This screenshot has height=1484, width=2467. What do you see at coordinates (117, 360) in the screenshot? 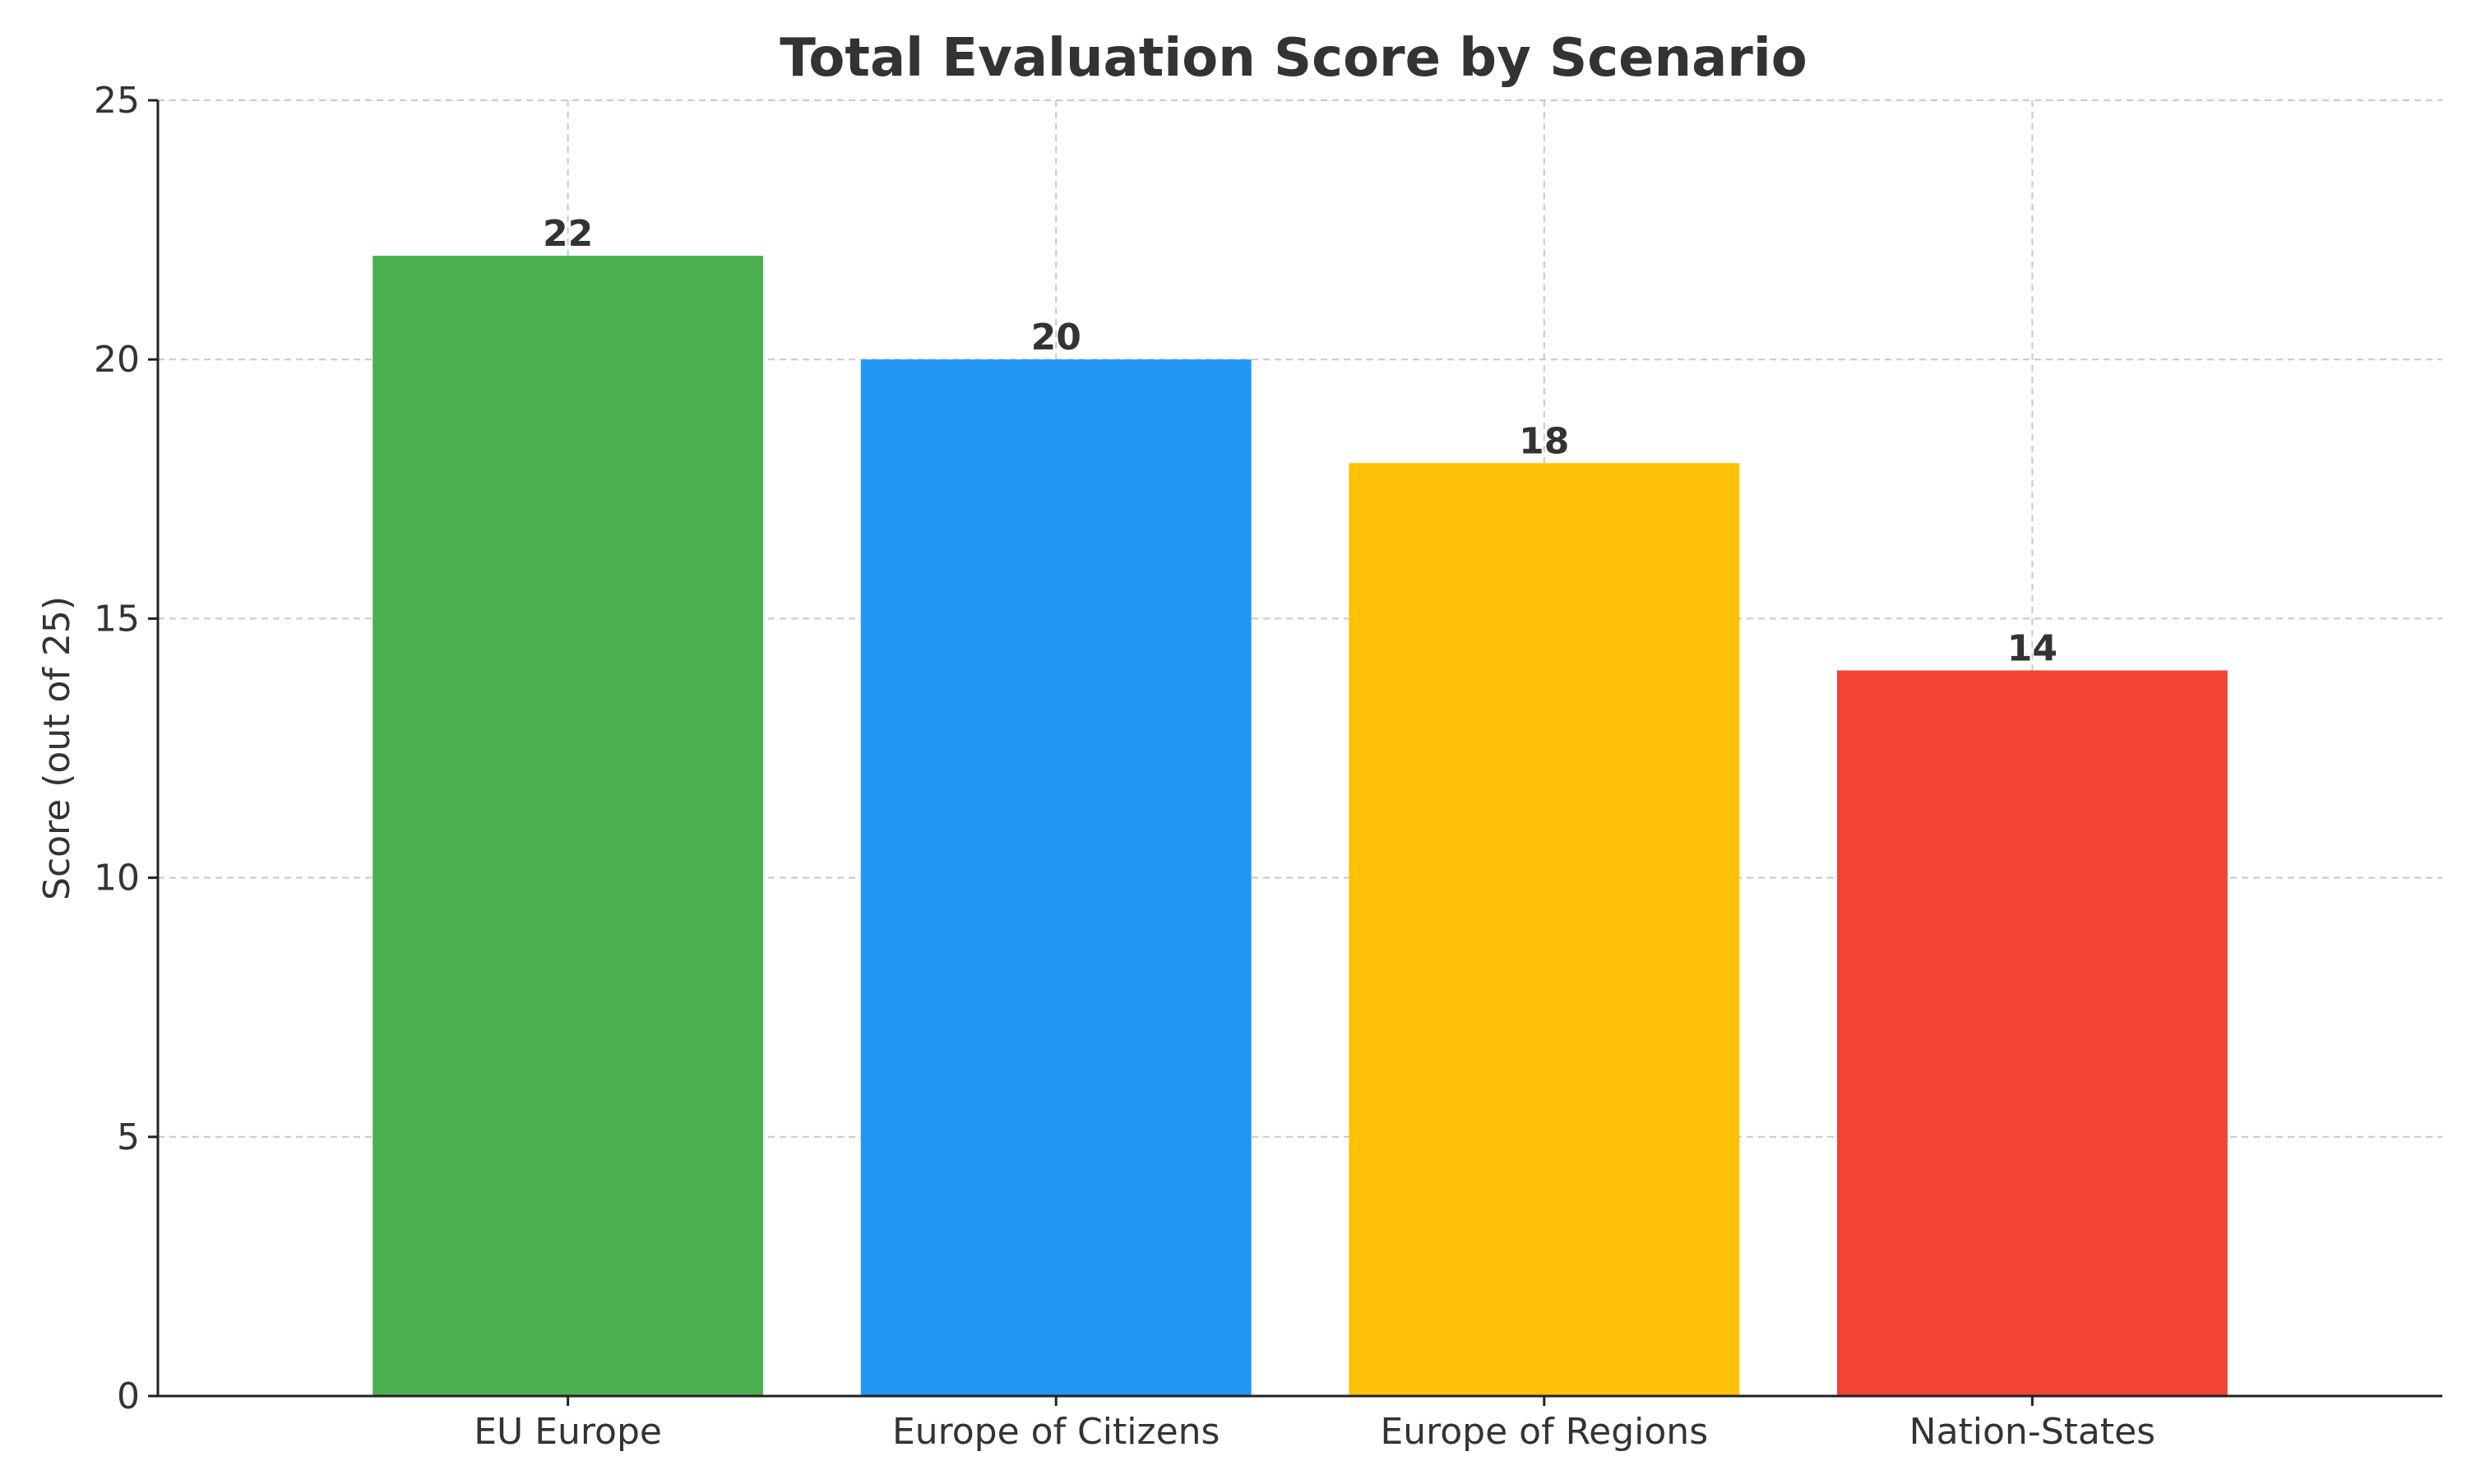
I see `y-tick-label: 20` at bounding box center [117, 360].